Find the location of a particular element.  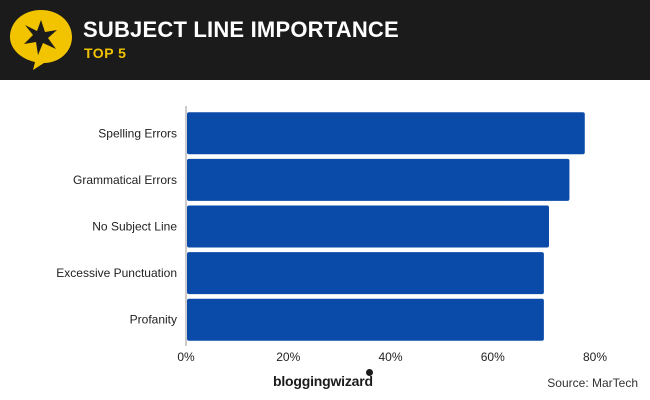

star-speech-bubble-icon is located at coordinates (41, 40).